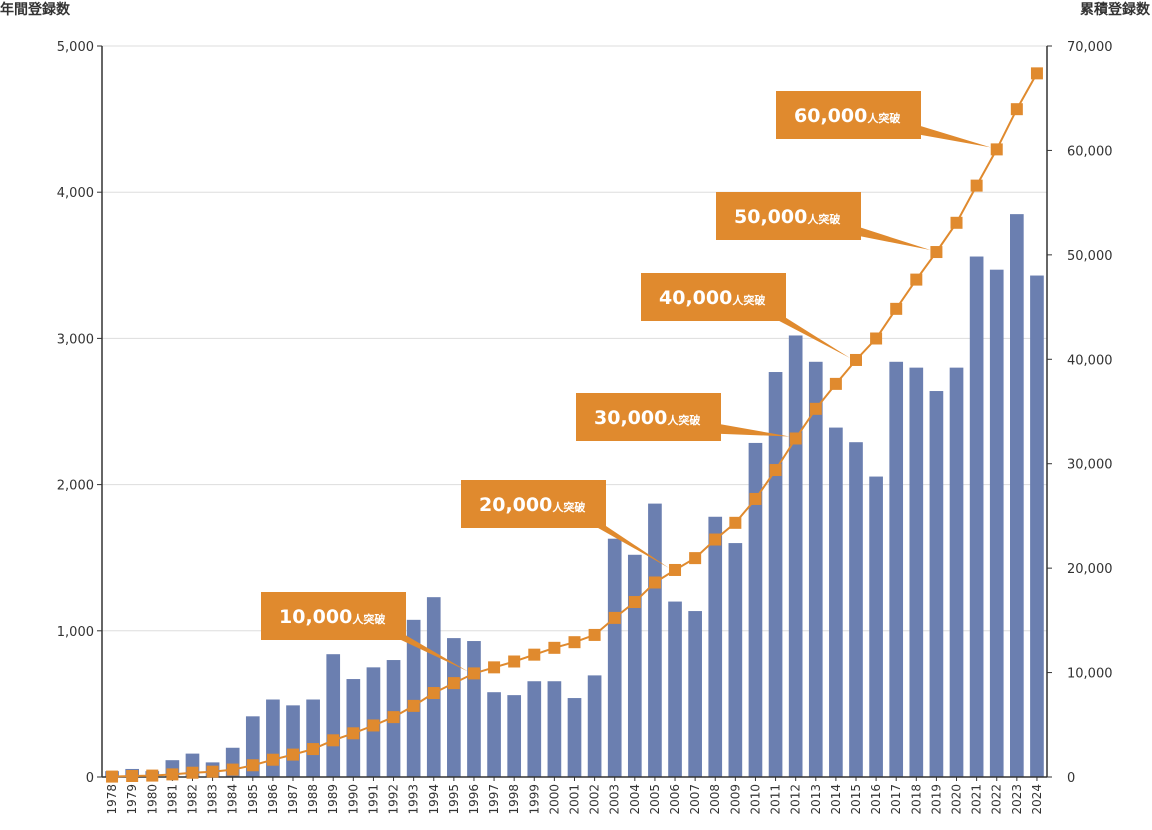 Image resolution: width=1152 pixels, height=830 pixels. What do you see at coordinates (434, 799) in the screenshot?
I see `x-tick-label: 1994` at bounding box center [434, 799].